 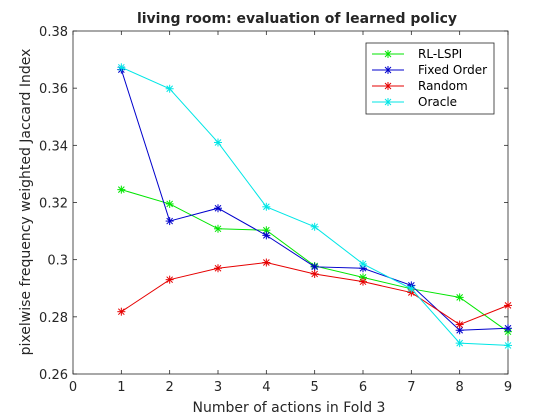 I want to click on y-tick-label: 0.34, so click(x=53, y=146).